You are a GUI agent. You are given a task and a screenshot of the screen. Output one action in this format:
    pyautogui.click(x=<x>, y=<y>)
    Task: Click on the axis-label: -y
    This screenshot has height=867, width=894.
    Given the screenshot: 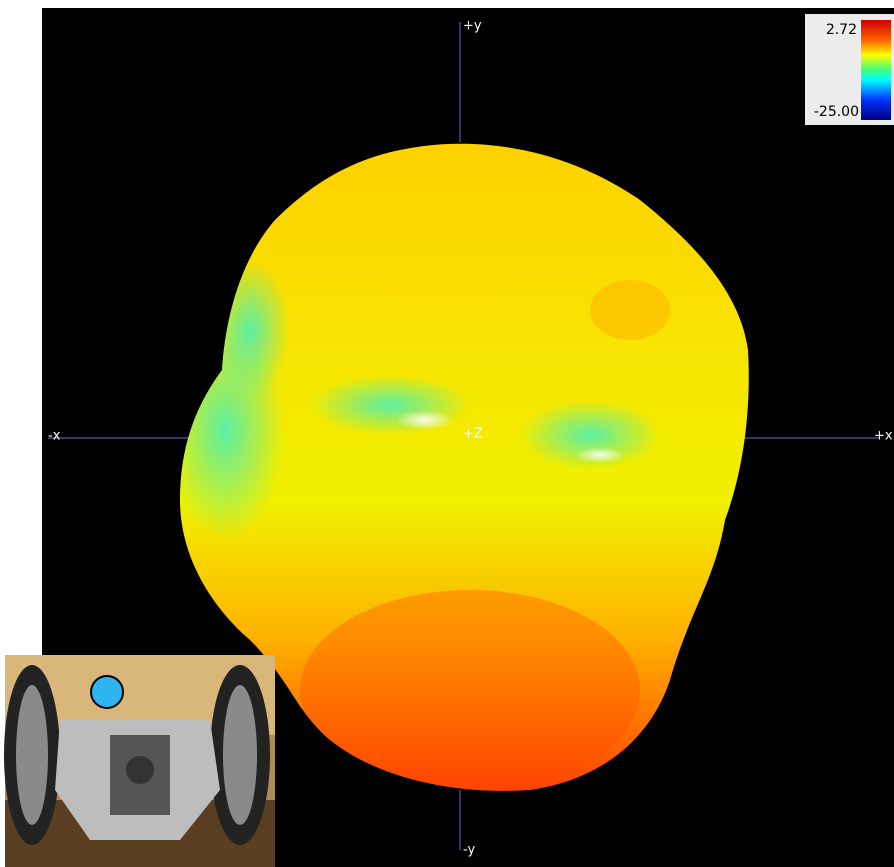 What is the action you would take?
    pyautogui.click(x=469, y=850)
    